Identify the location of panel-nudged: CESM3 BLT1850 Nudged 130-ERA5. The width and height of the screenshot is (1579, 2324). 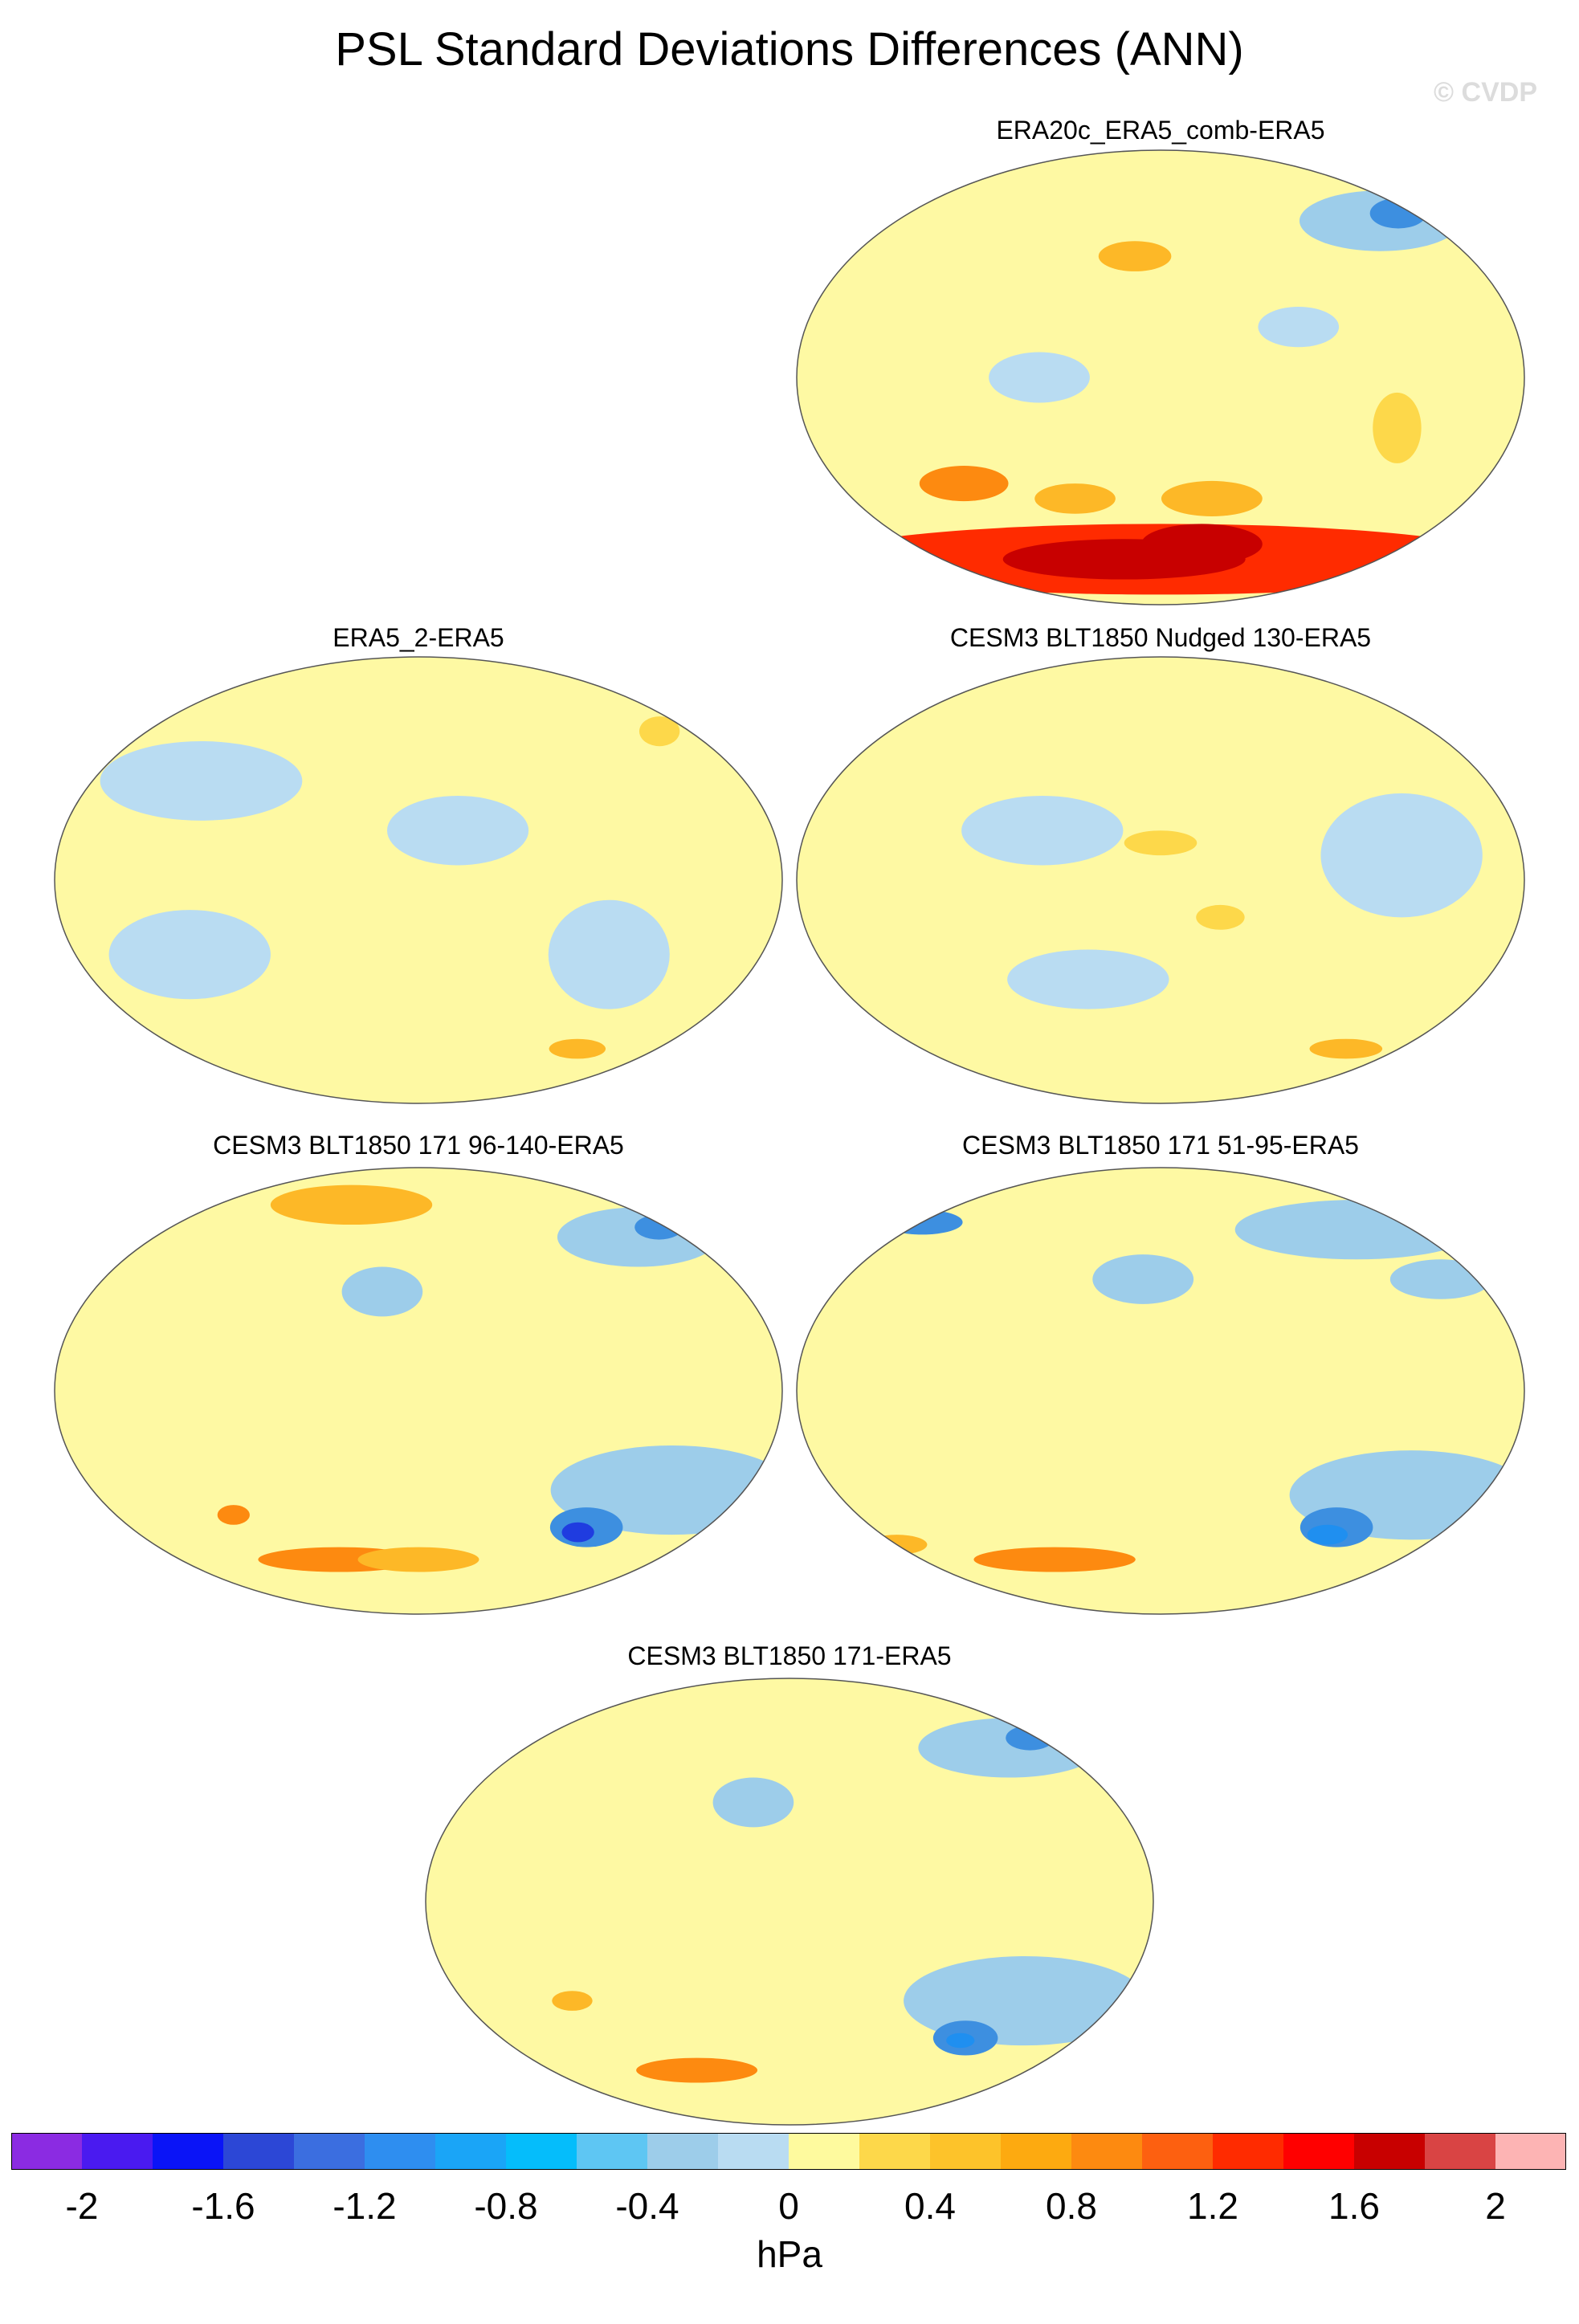
(1160, 864).